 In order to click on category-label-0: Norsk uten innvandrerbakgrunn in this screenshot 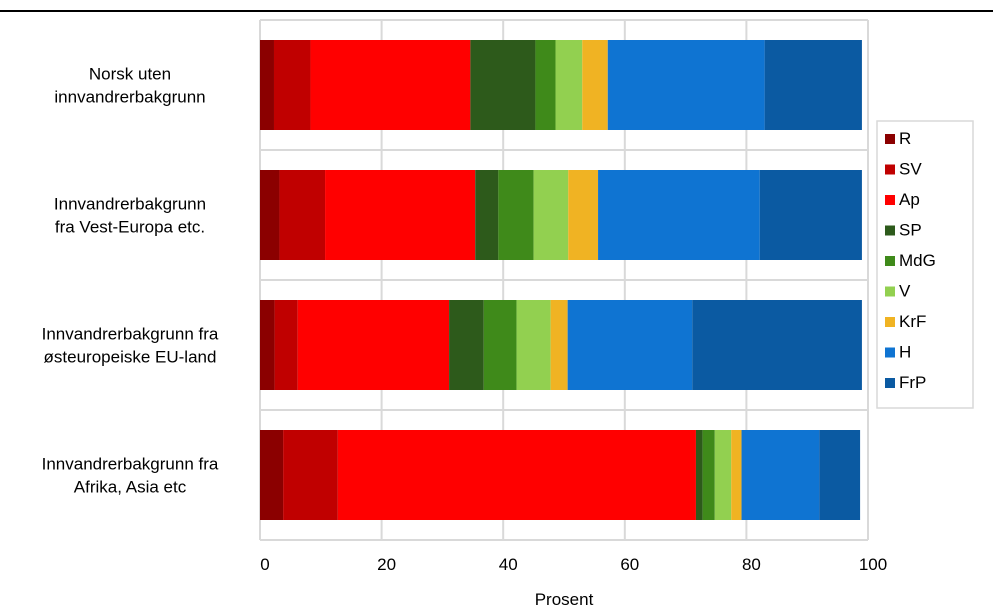, I will do `click(129, 86)`.